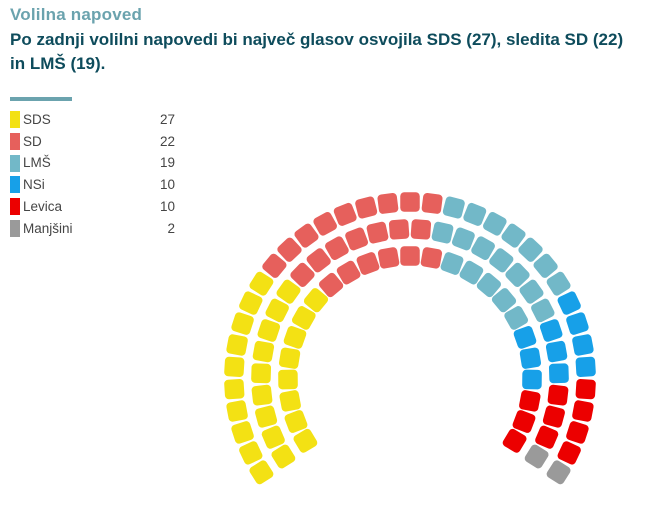 The image size is (650, 505). I want to click on legend-label: Manjšini, so click(48, 228).